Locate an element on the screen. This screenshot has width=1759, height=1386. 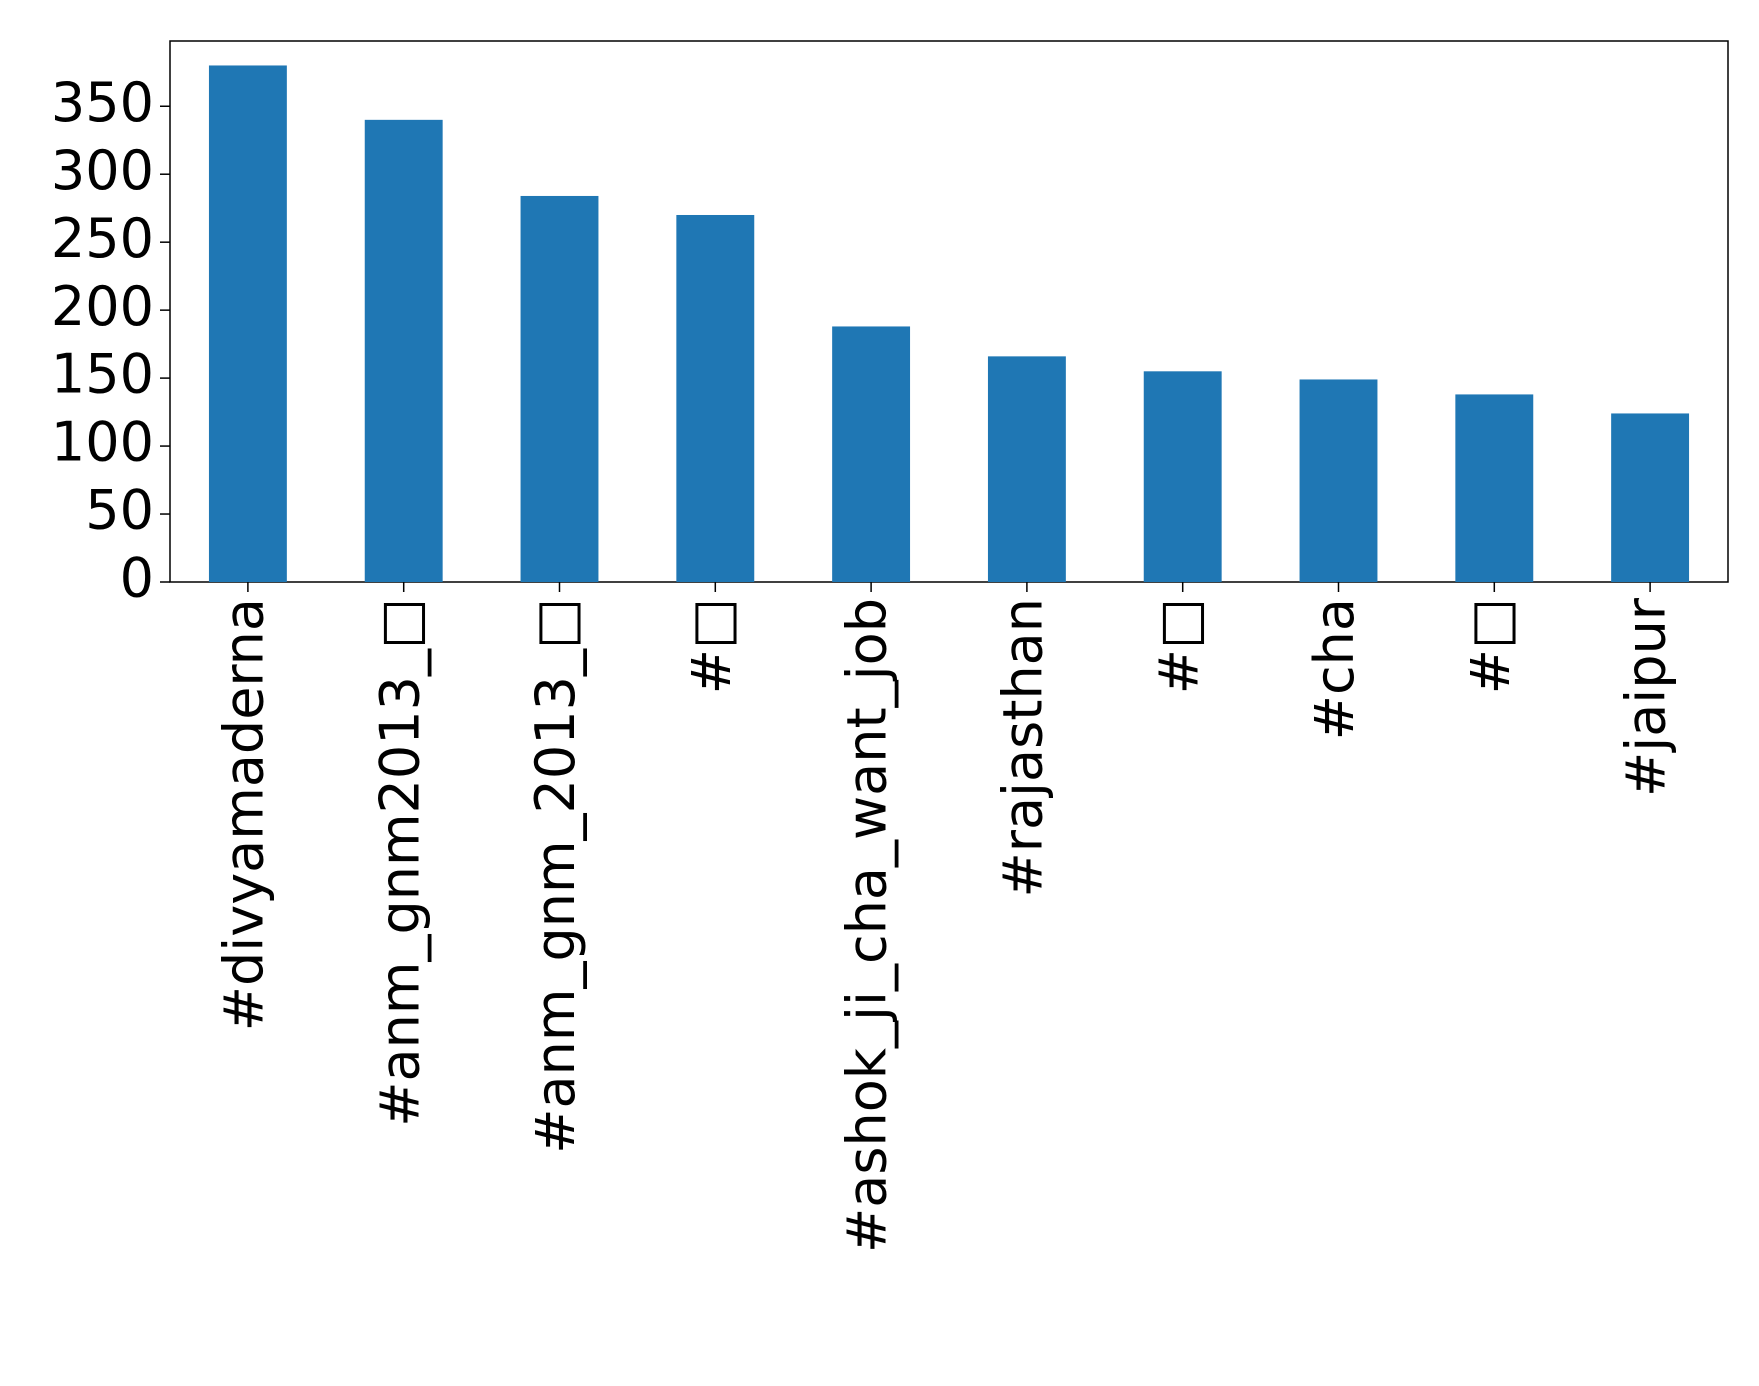
x-tick-label: #anm_gnm2013_□ is located at coordinates (399, 862).